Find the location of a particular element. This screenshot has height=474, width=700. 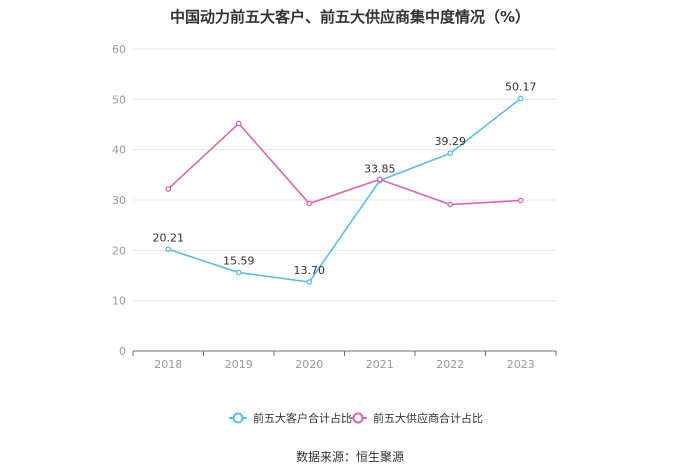

chart-title: 中国动力前五大客户、前五大供应商集中度情况（%） is located at coordinates (350, 17).